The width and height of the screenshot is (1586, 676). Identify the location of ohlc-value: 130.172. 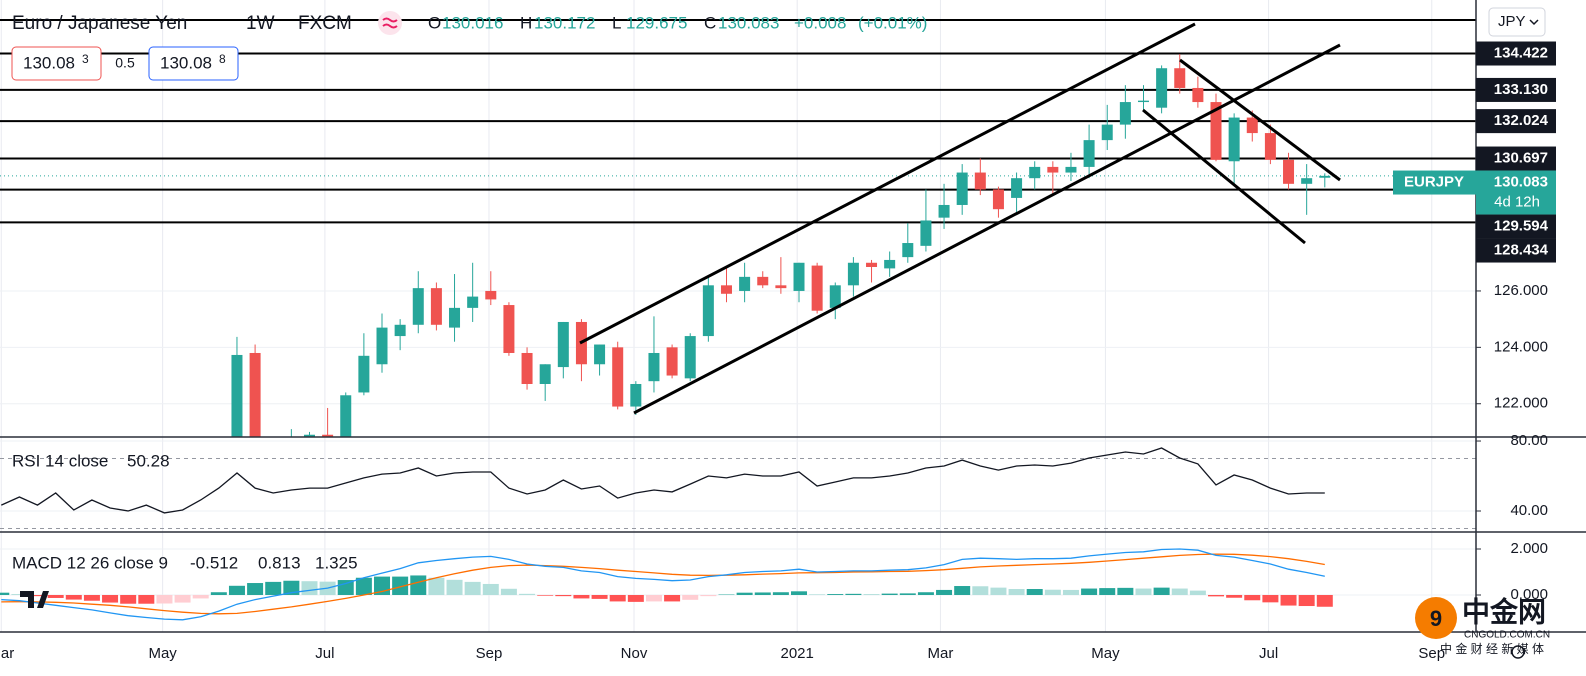
(564, 22).